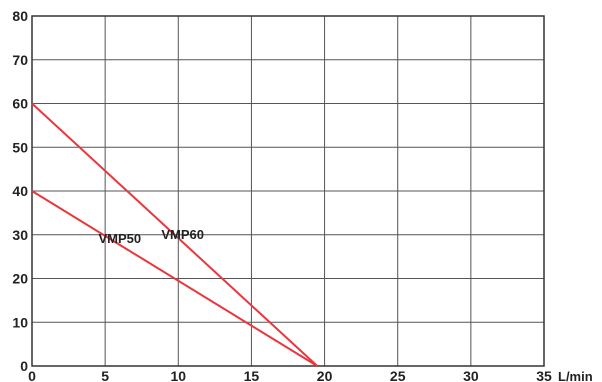 The image size is (602, 382). I want to click on y-axis-ticks: 0 10 20 30 40 50 60 70 80, so click(20, 191).